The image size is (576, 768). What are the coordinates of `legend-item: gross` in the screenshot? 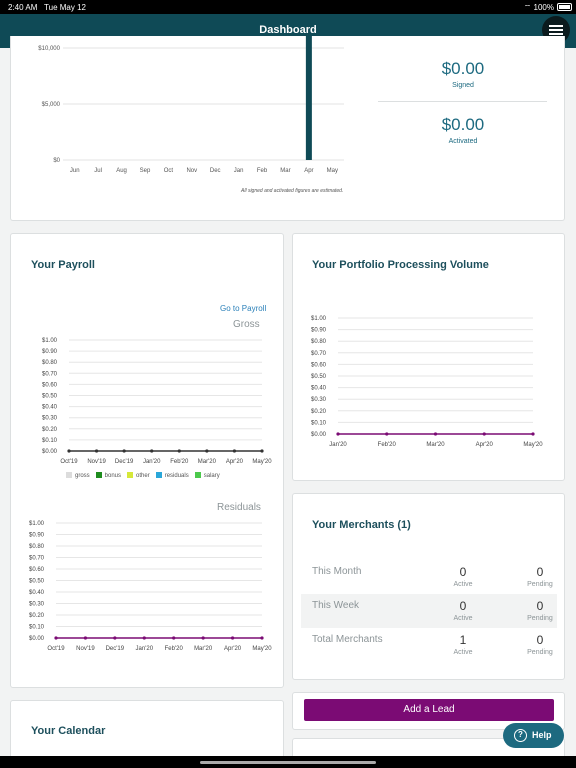 It's located at (78, 475).